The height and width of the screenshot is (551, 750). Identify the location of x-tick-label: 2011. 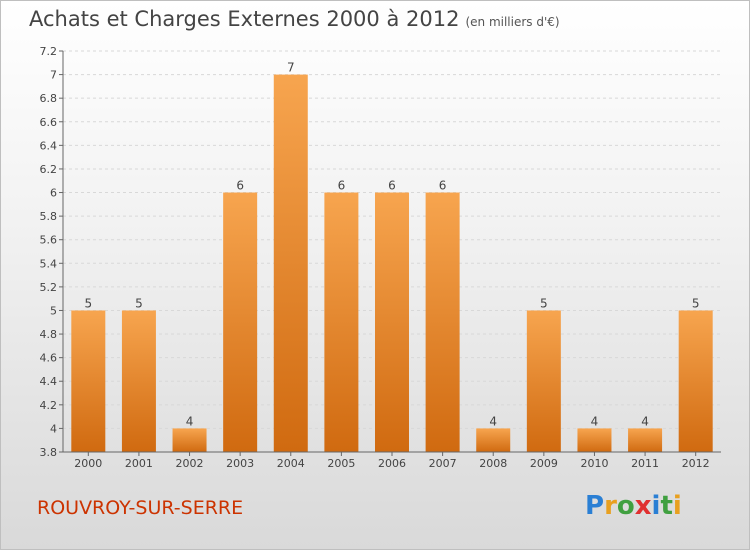
(645, 463).